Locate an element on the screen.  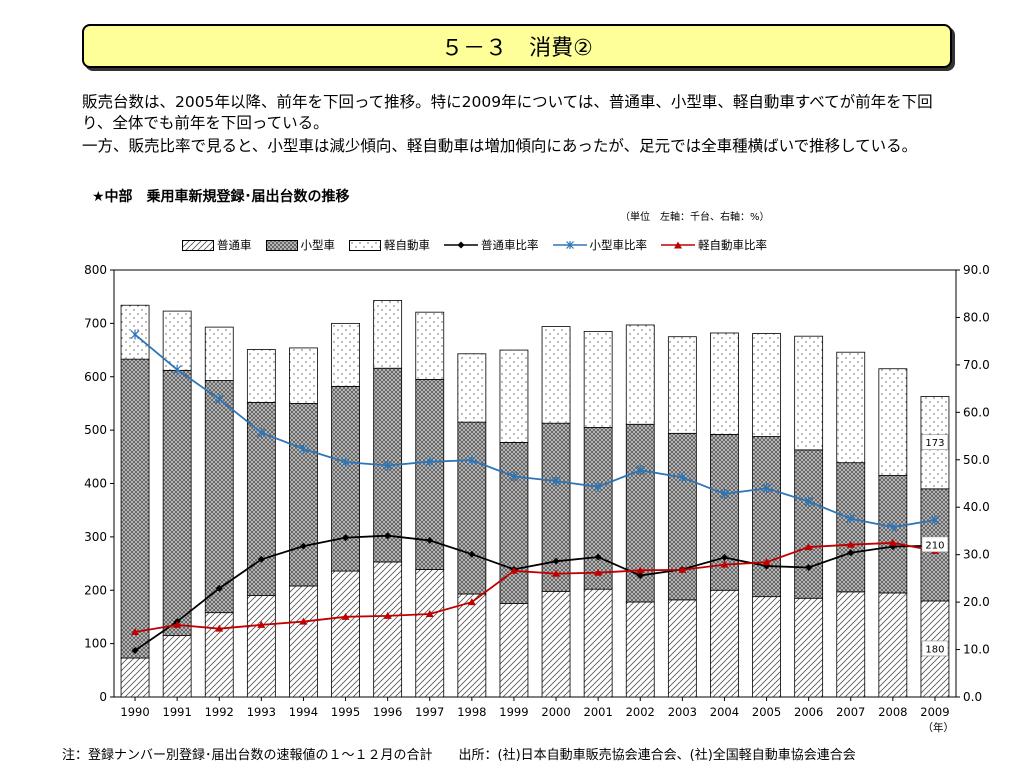
y2-axis-tick-label: 90.0 is located at coordinates (976, 270).